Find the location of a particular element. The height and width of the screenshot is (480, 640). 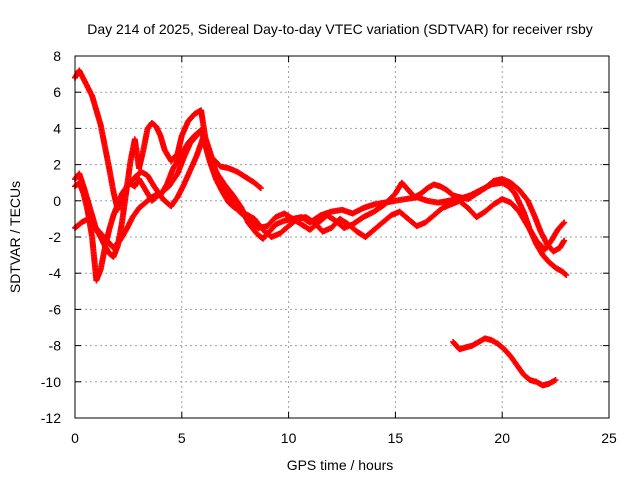

y-tick-label: -8 is located at coordinates (55, 346).